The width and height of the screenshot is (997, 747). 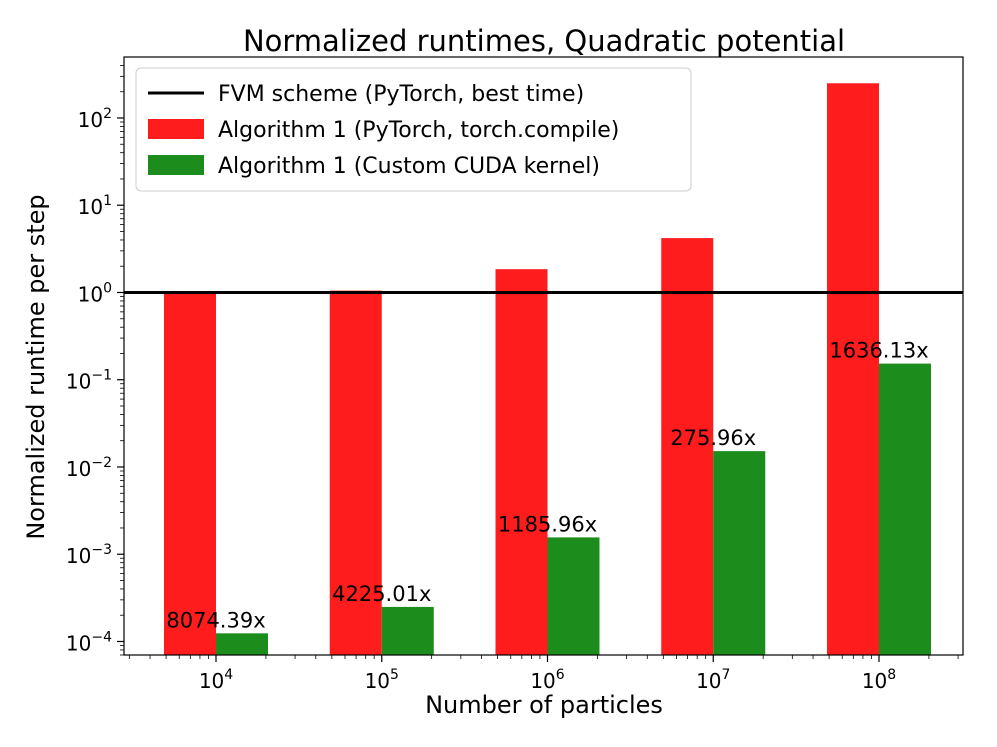 I want to click on x-tick-label-4: 10⁸, so click(x=879, y=680).